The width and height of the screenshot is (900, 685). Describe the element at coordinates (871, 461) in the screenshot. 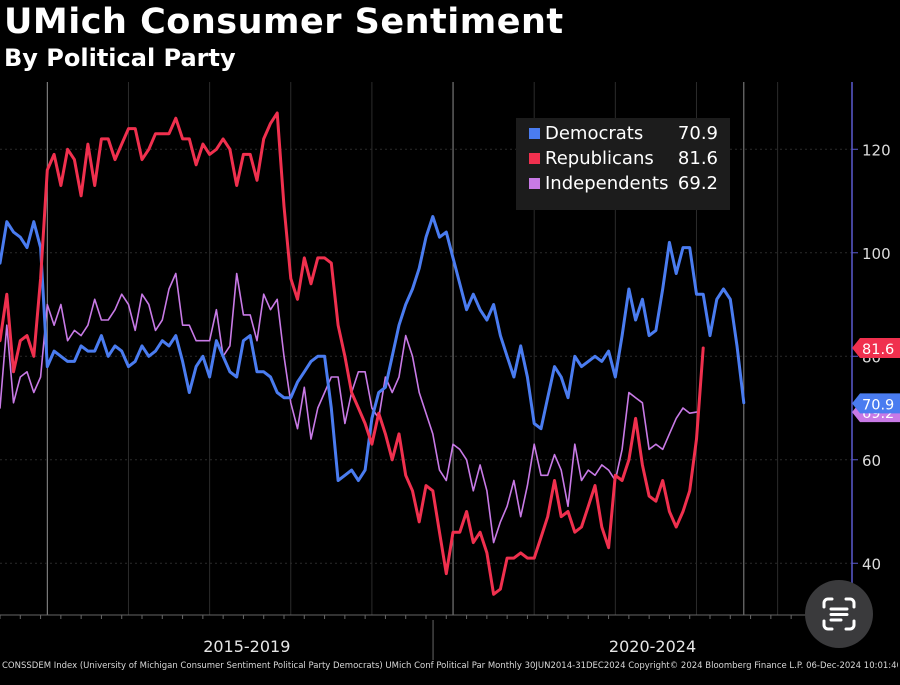

I see `y-tick-label: 60` at that location.